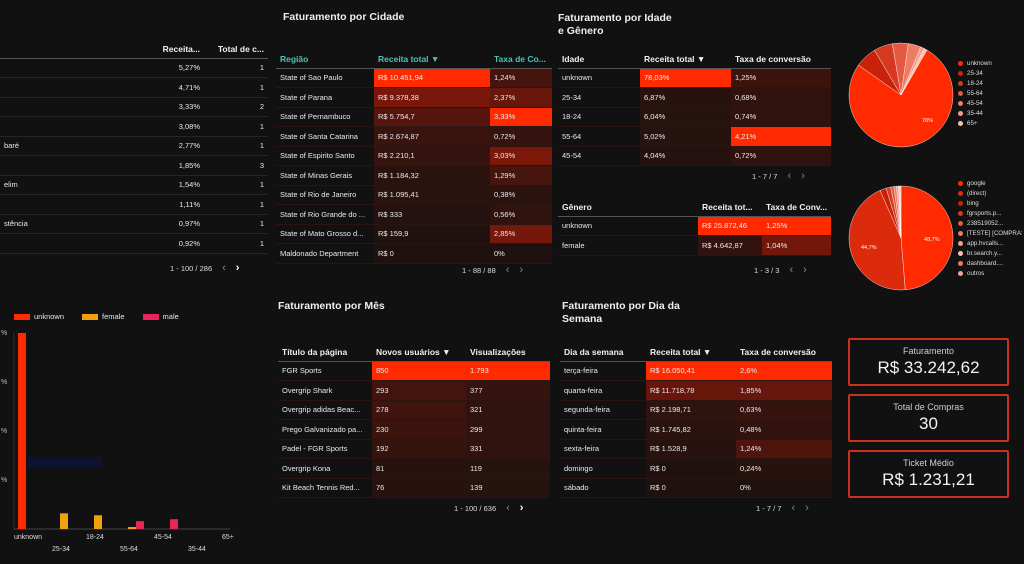 This screenshot has height=564, width=1024. I want to click on table-row: 4,71% 1, so click(134, 87).